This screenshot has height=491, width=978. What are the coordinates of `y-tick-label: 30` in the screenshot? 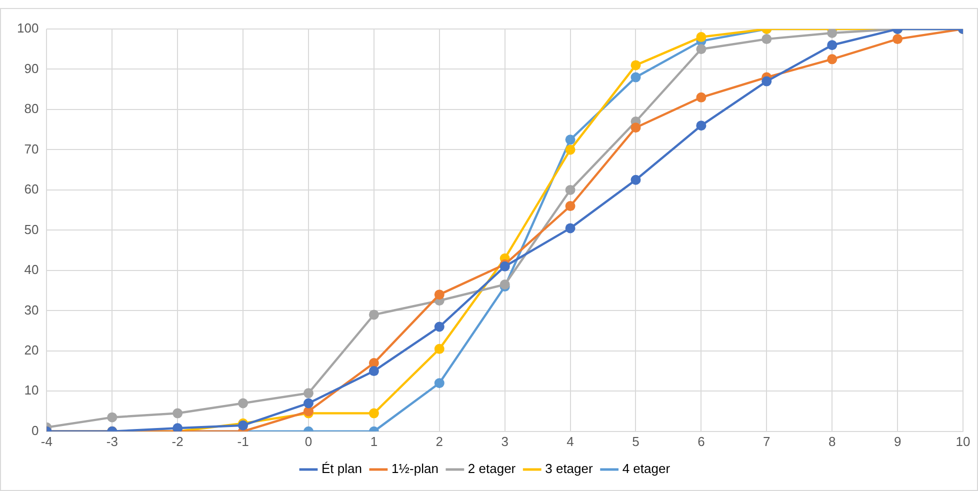 It's located at (31, 310).